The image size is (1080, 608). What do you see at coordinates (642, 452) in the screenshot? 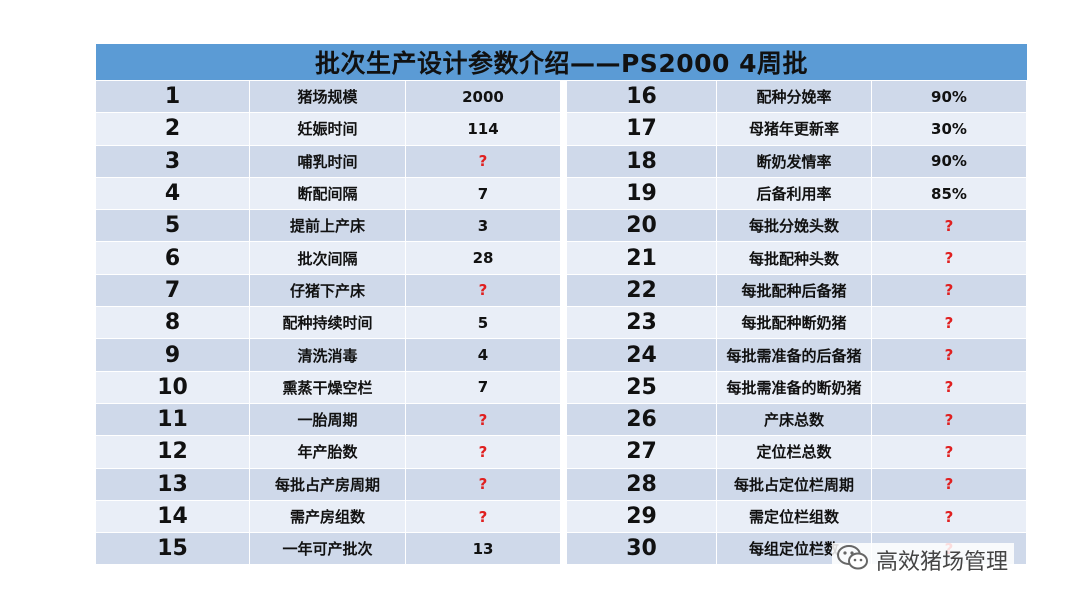
I see `row-number: 27` at bounding box center [642, 452].